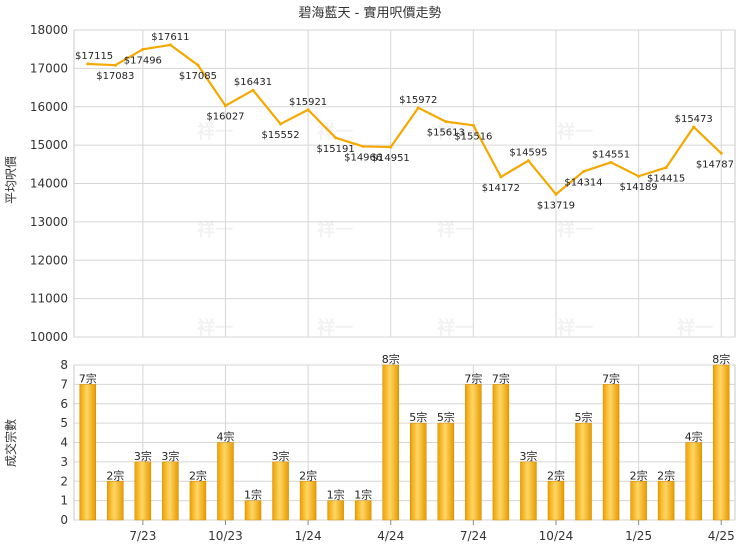  I want to click on line-value-label: $17611, so click(170, 37).